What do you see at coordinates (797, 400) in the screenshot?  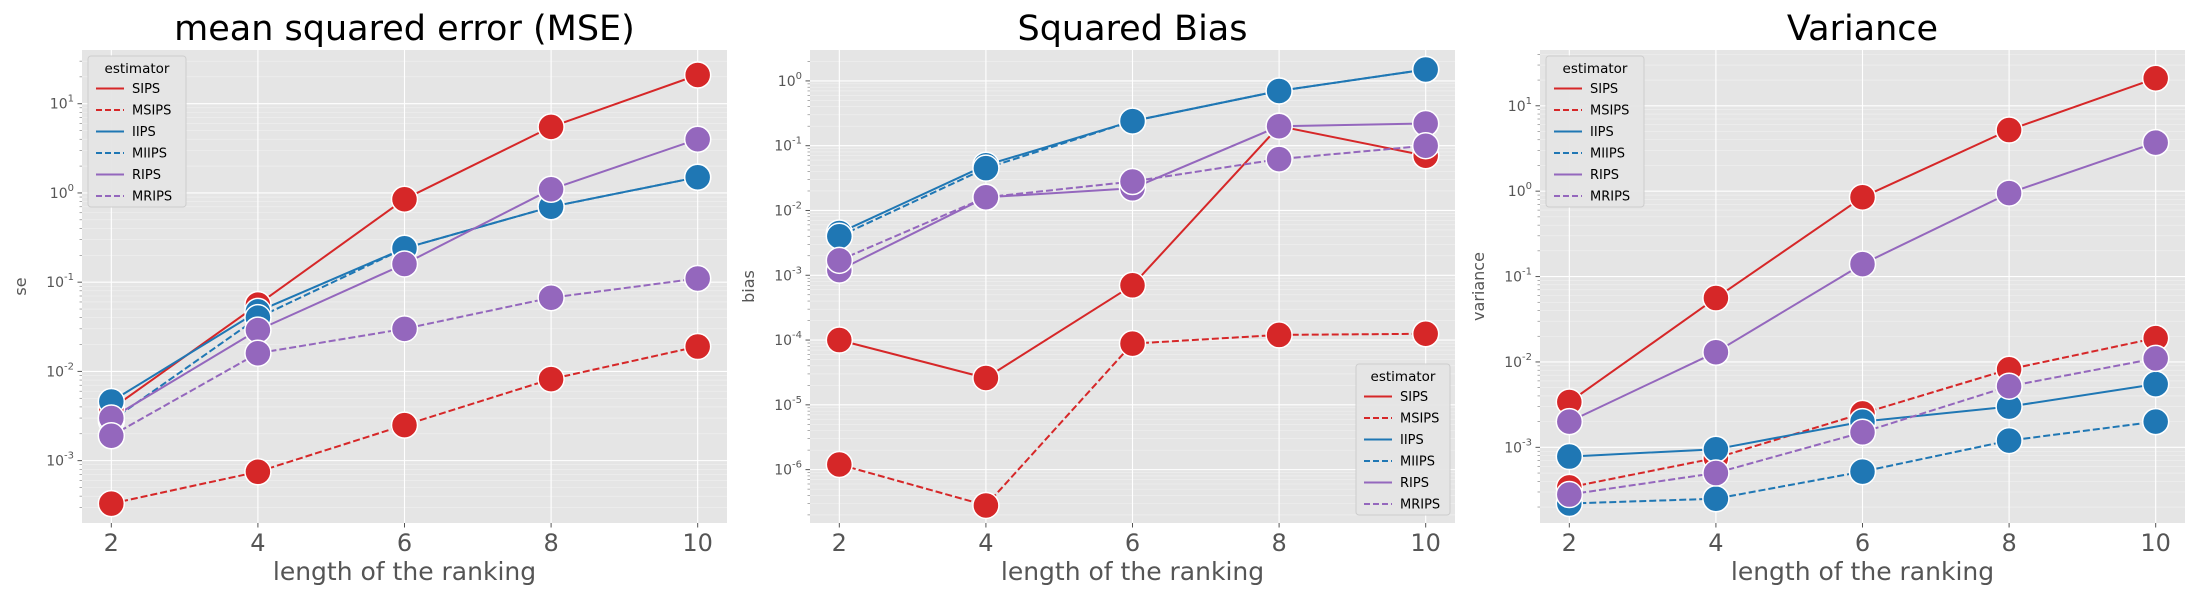 I see `y-tick-exponent: -5` at bounding box center [797, 400].